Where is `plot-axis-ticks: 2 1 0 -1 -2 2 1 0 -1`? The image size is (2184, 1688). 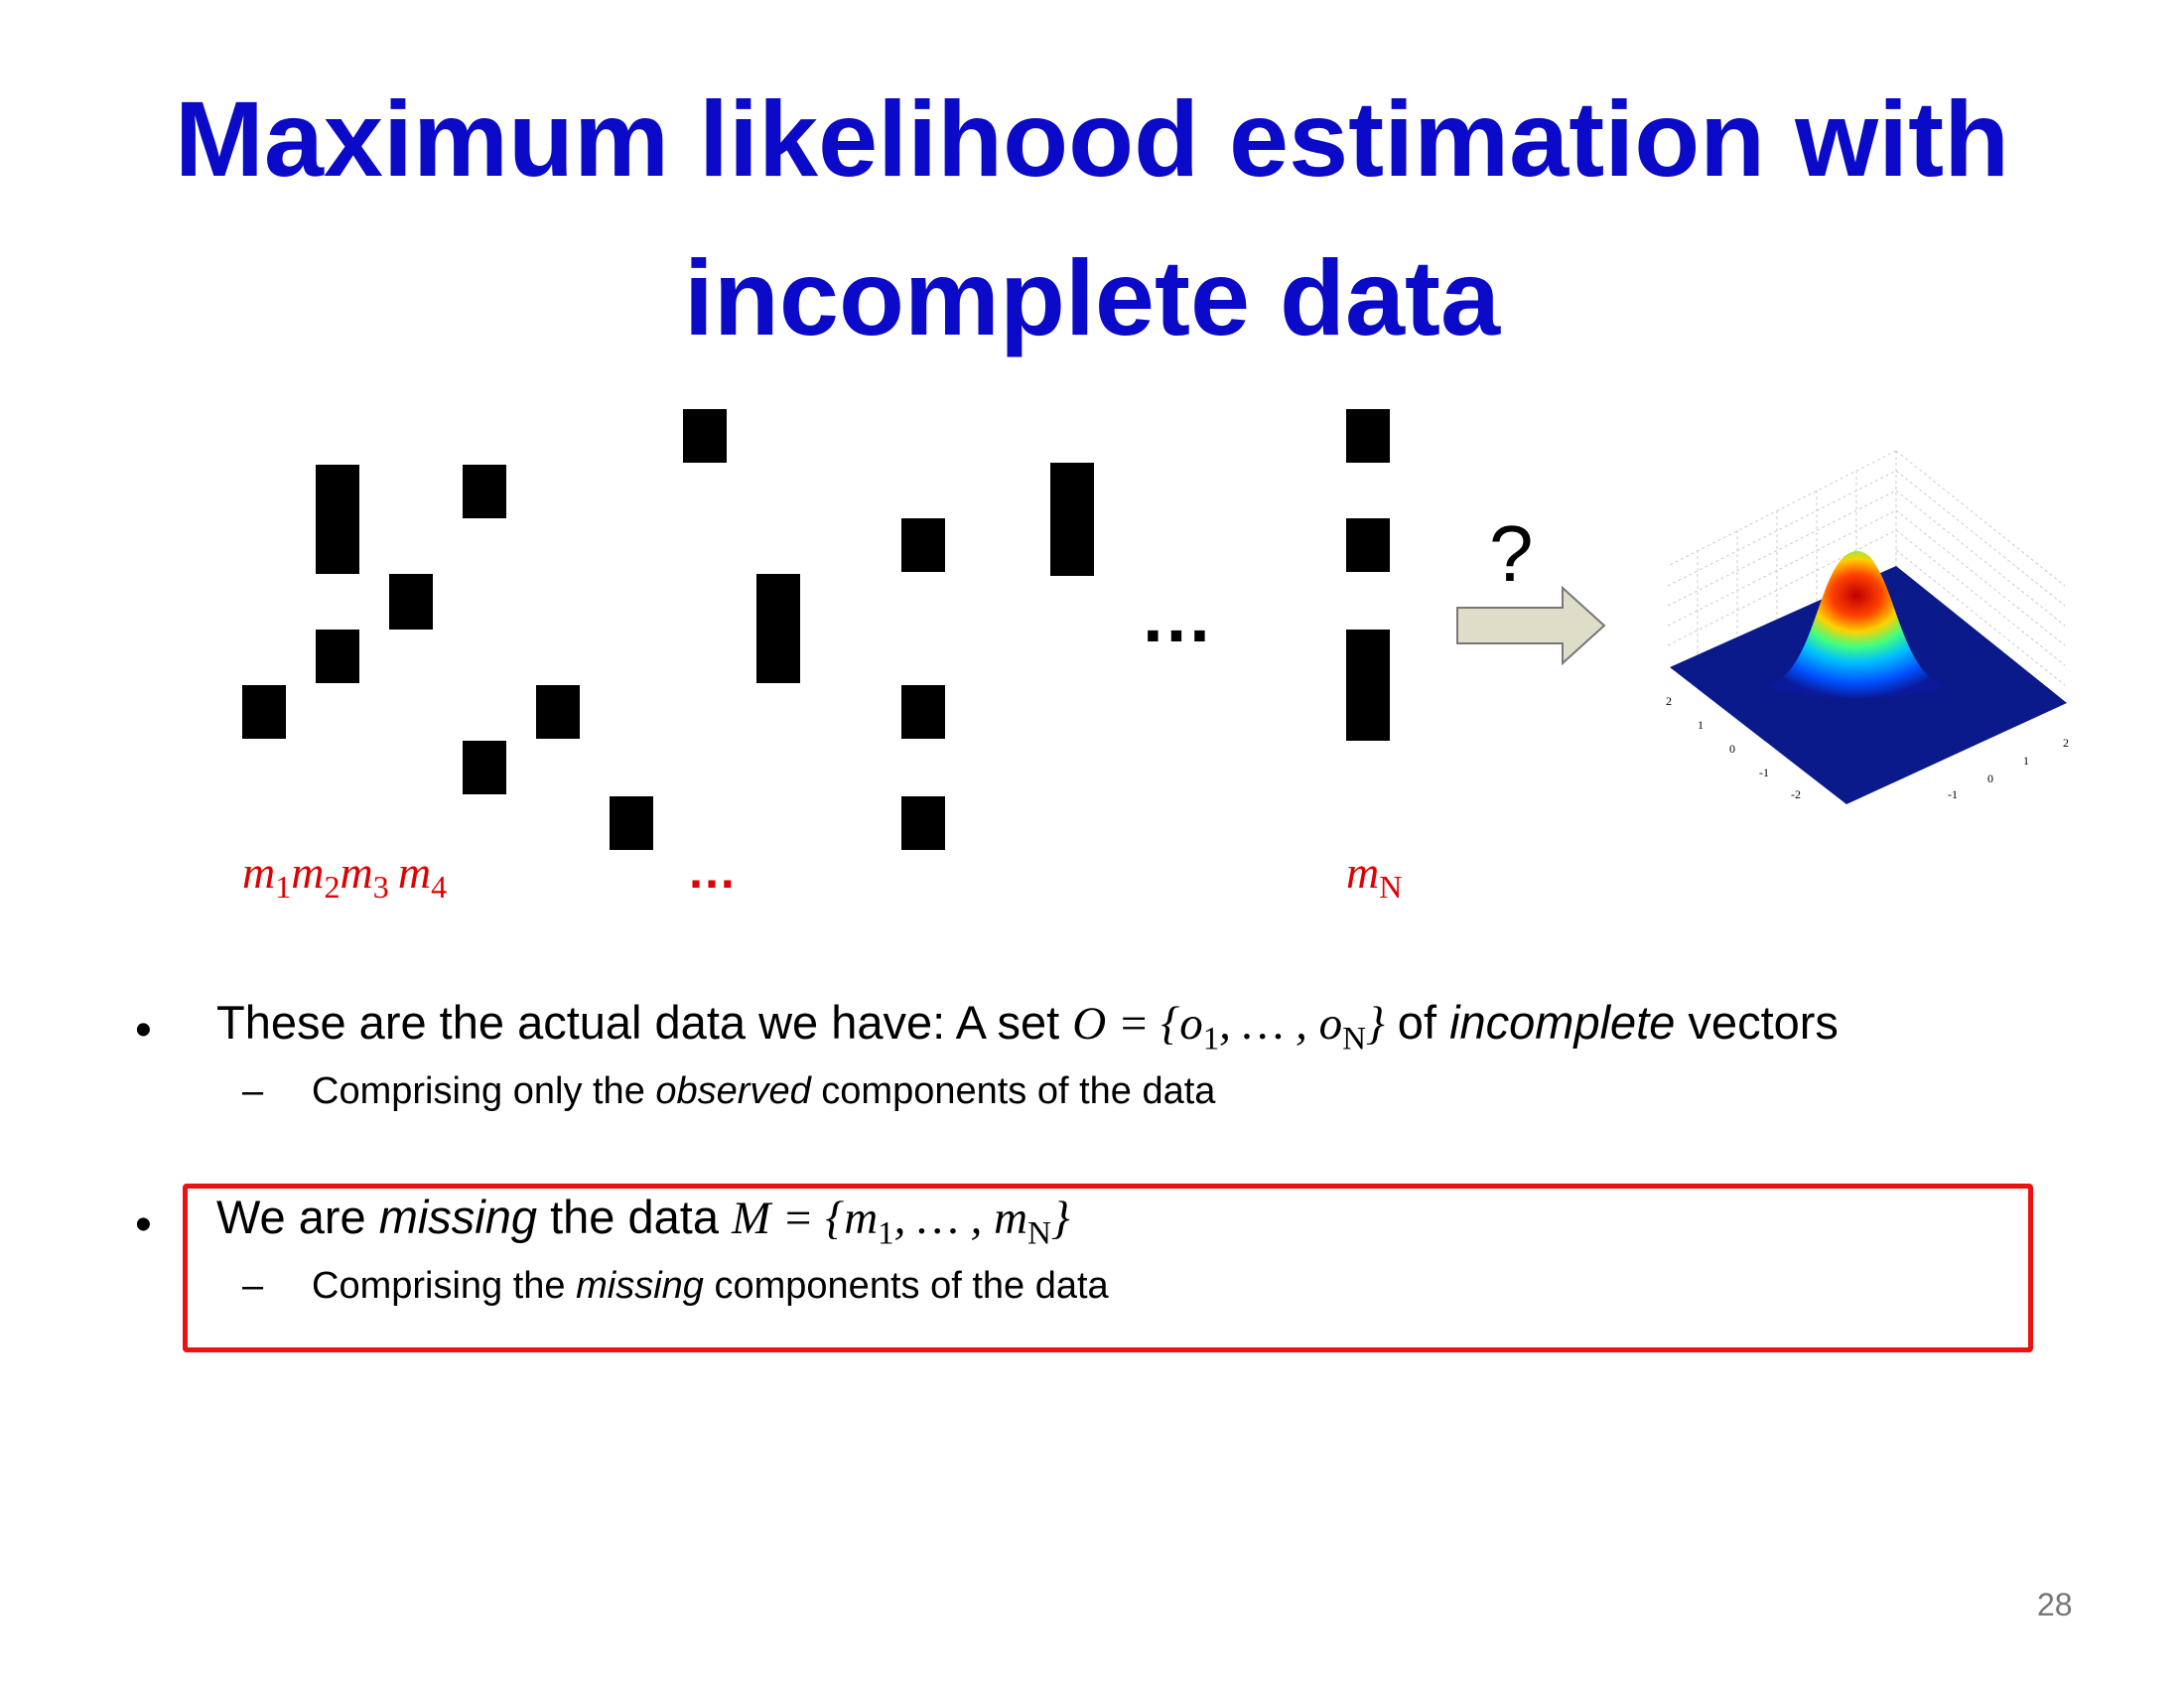
plot-axis-ticks: 2 1 0 -1 -2 2 1 0 -1 is located at coordinates (1867, 747).